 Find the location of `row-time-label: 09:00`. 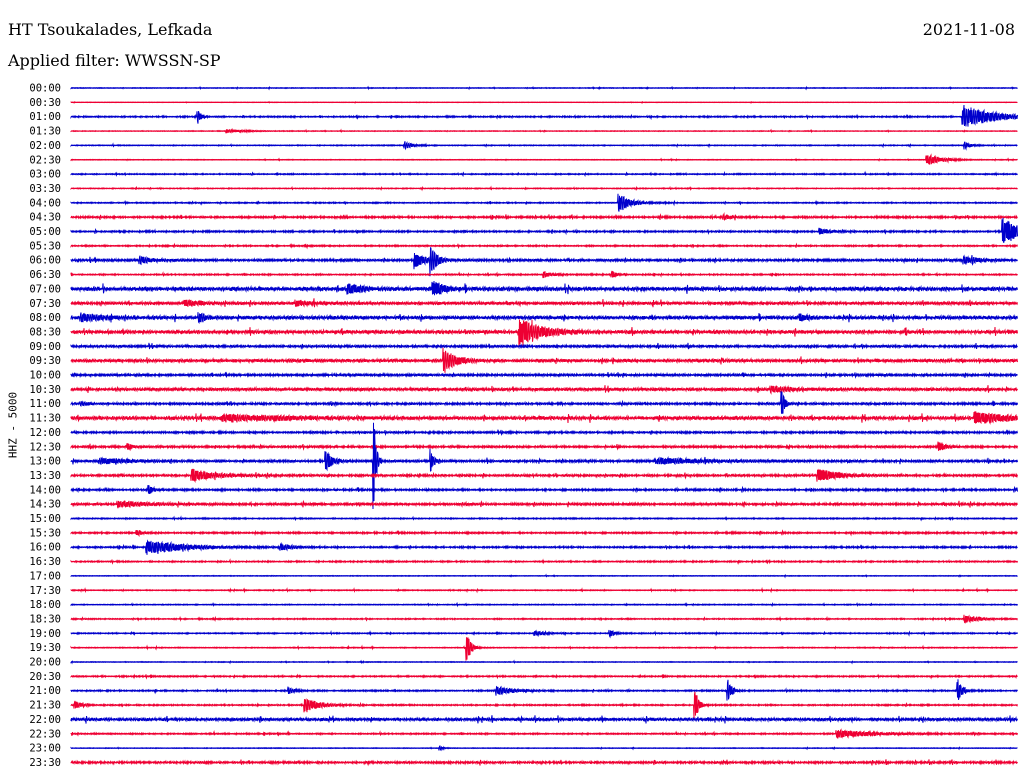

row-time-label: 09:00 is located at coordinates (45, 347).